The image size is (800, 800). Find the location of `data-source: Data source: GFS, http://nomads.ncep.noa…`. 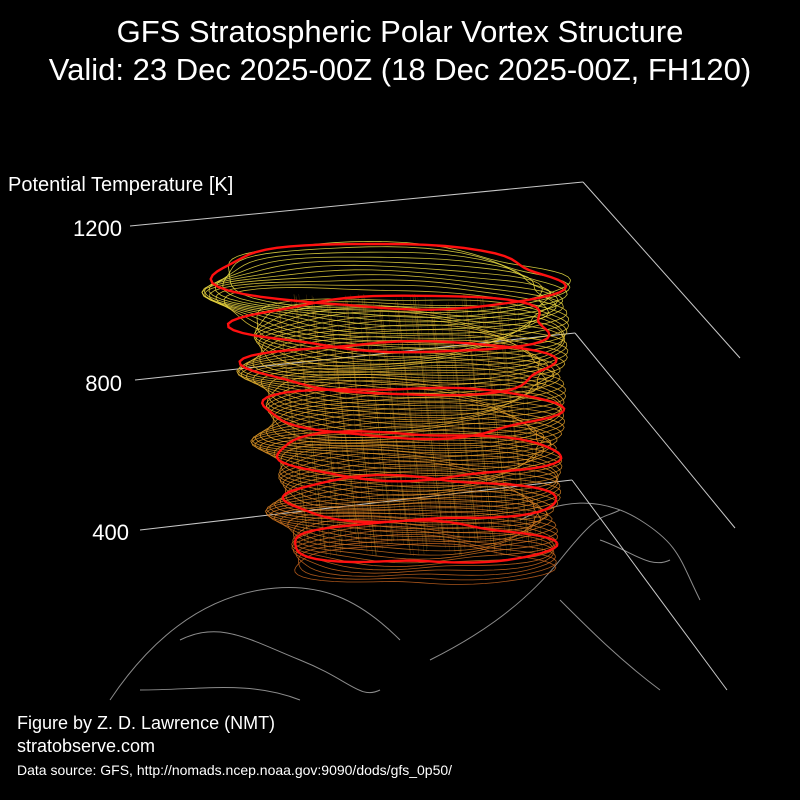

data-source: Data source: GFS, http://nomads.ncep.noa… is located at coordinates (235, 770).